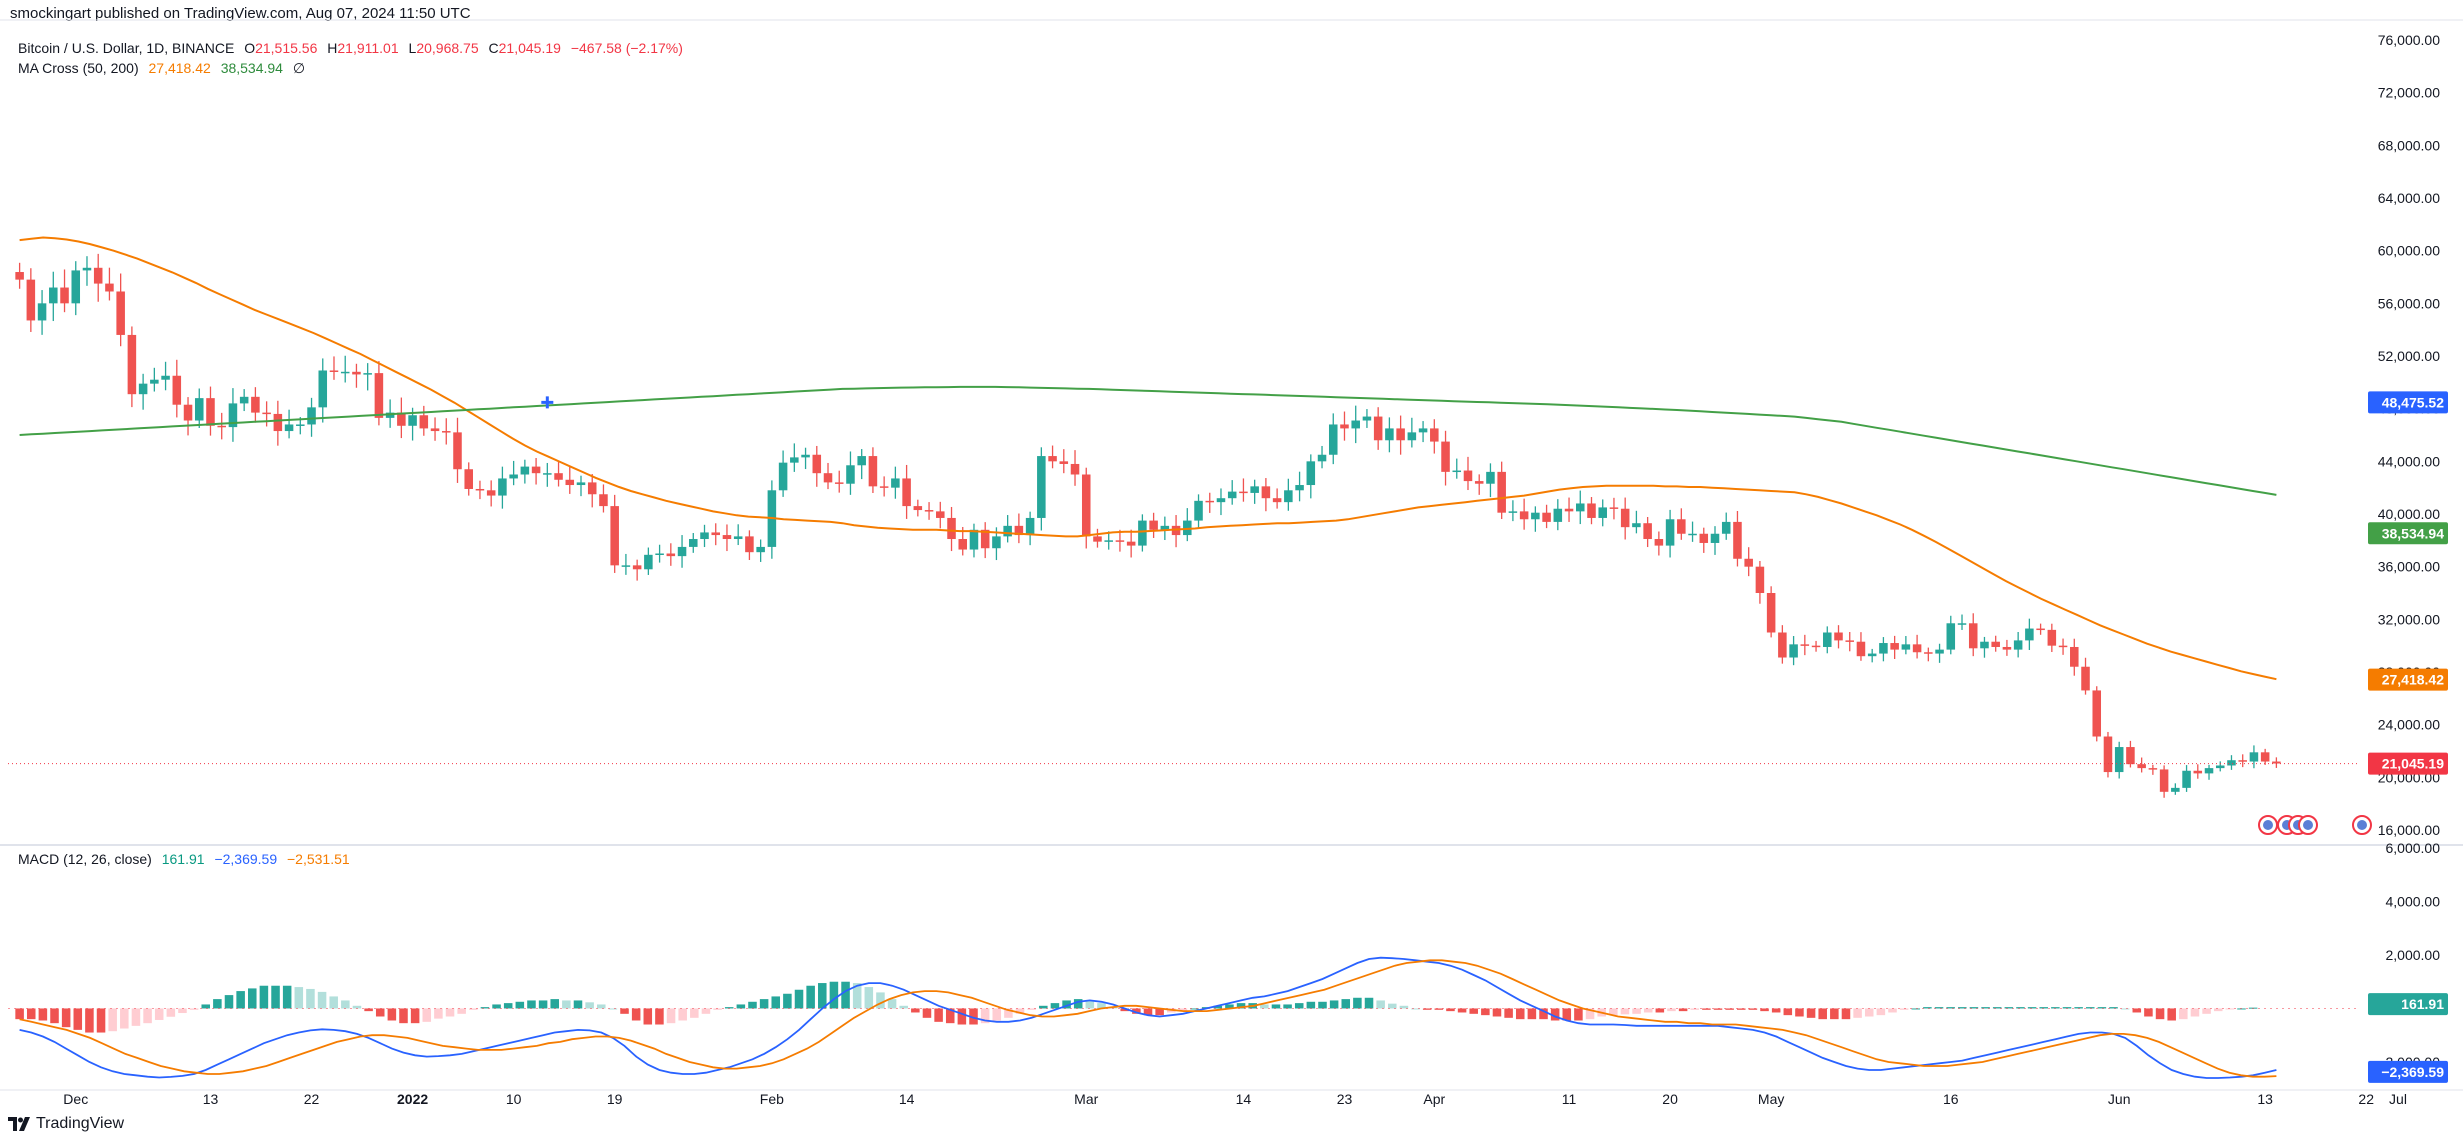  What do you see at coordinates (2366, 1099) in the screenshot?
I see `x-tick-label: 22` at bounding box center [2366, 1099].